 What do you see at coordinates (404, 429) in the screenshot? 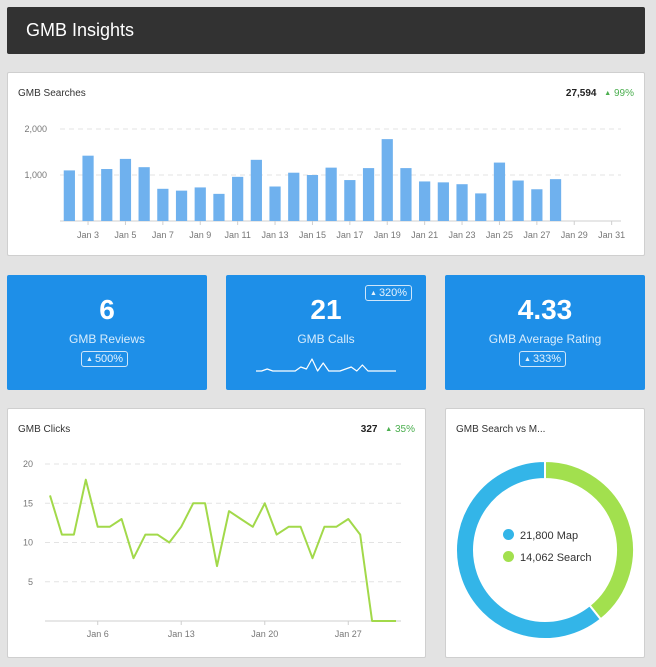
I see `change-value: 35%` at bounding box center [404, 429].